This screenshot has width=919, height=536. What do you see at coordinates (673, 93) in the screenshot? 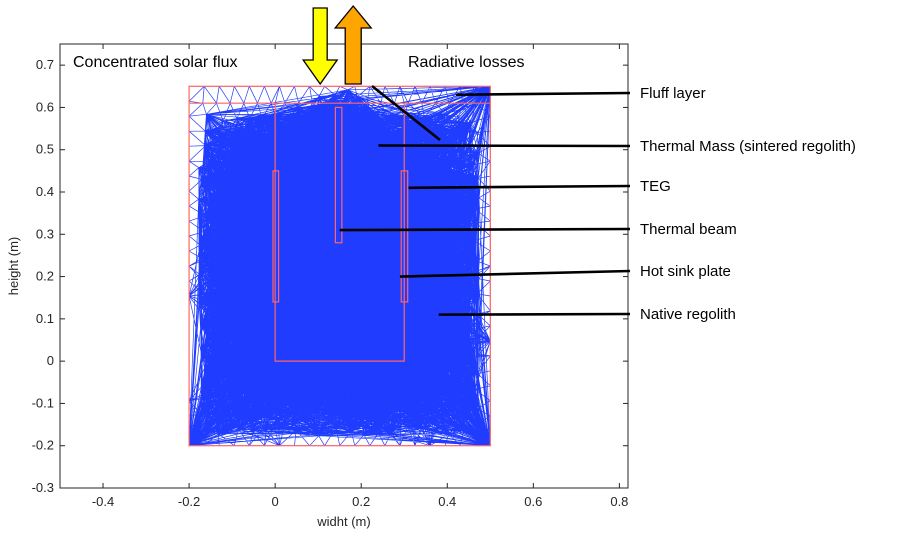
I see `annotation-label: Fluff layer` at bounding box center [673, 93].